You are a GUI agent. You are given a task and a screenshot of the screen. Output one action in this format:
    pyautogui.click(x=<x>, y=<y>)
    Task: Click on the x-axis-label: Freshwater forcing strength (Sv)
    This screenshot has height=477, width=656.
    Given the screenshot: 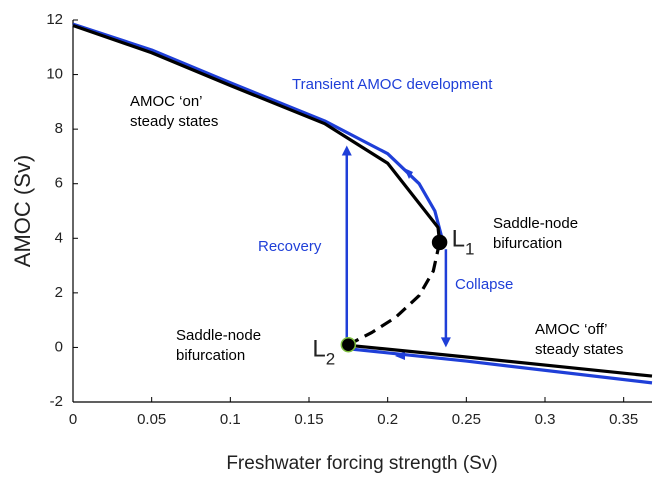 What is the action you would take?
    pyautogui.click(x=361, y=463)
    